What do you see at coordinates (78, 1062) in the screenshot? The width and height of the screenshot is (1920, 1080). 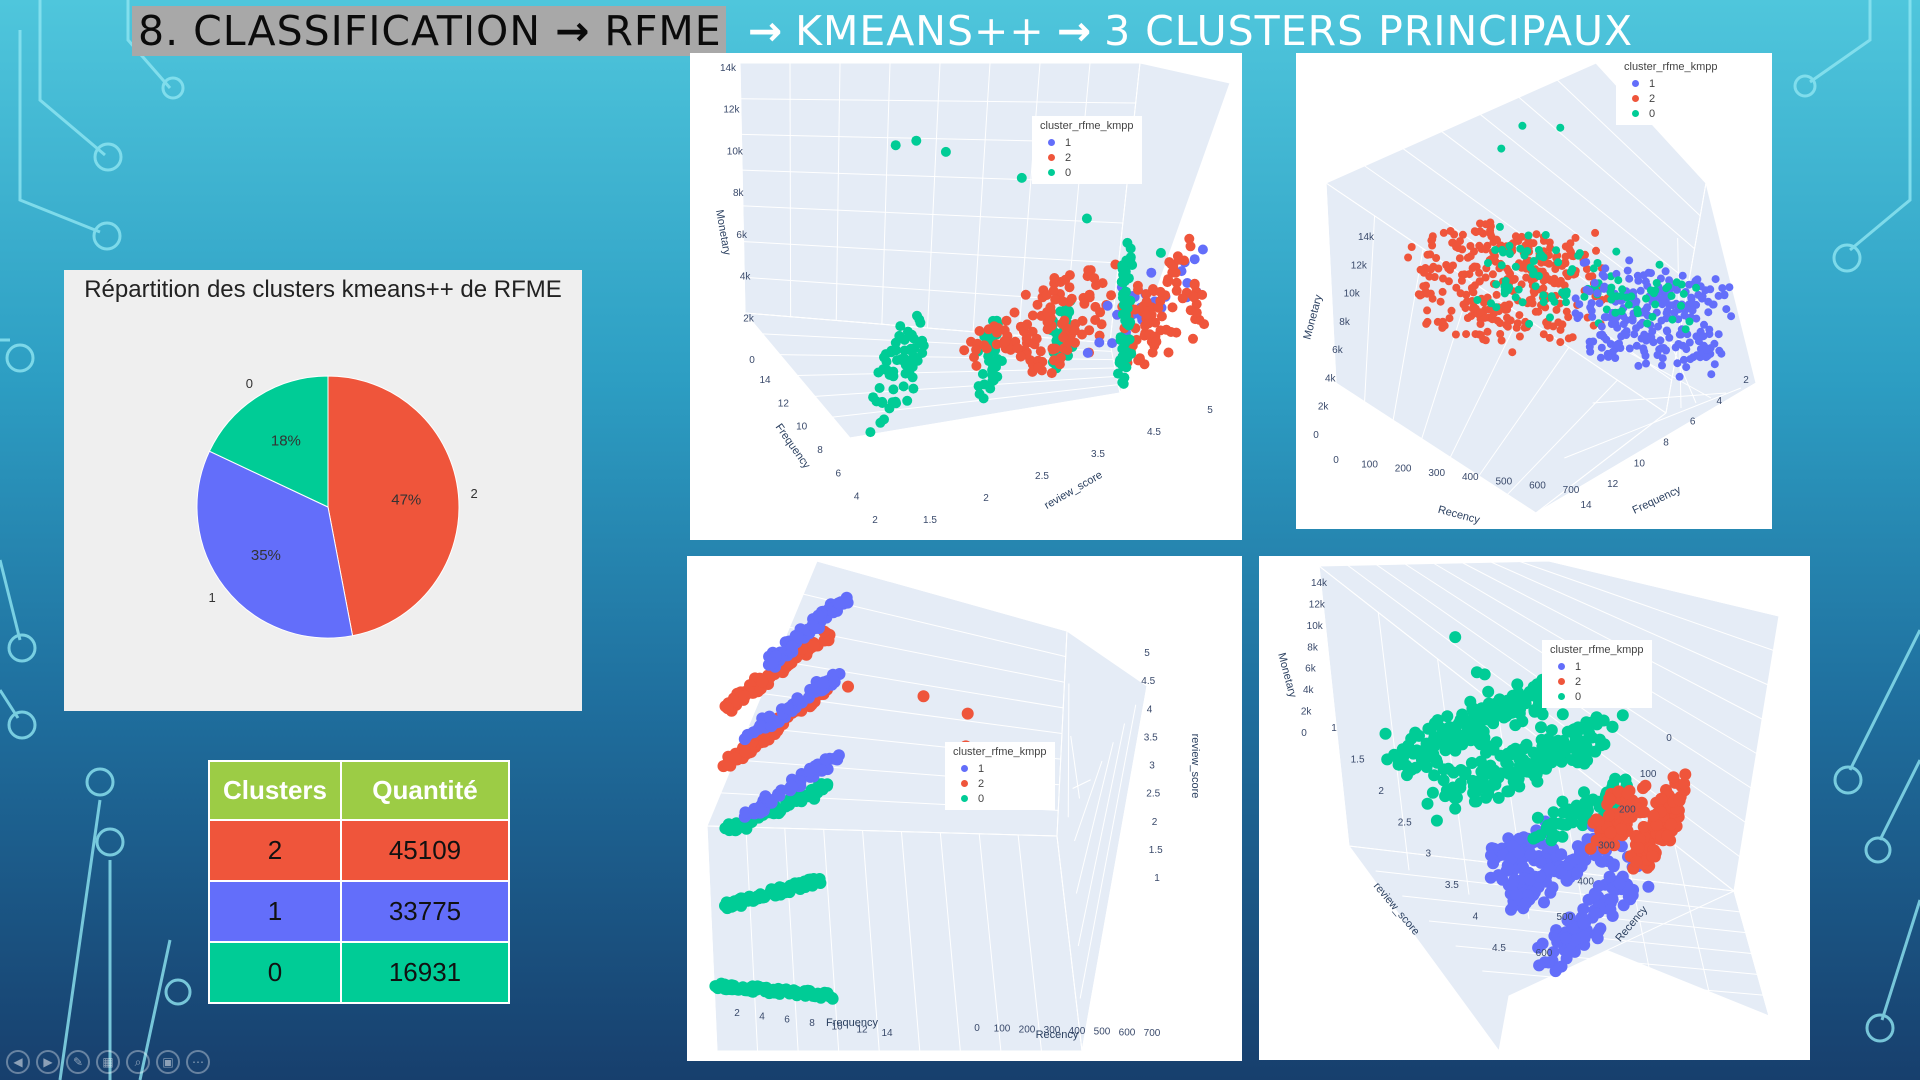 I see `pen-icon: ✎` at bounding box center [78, 1062].